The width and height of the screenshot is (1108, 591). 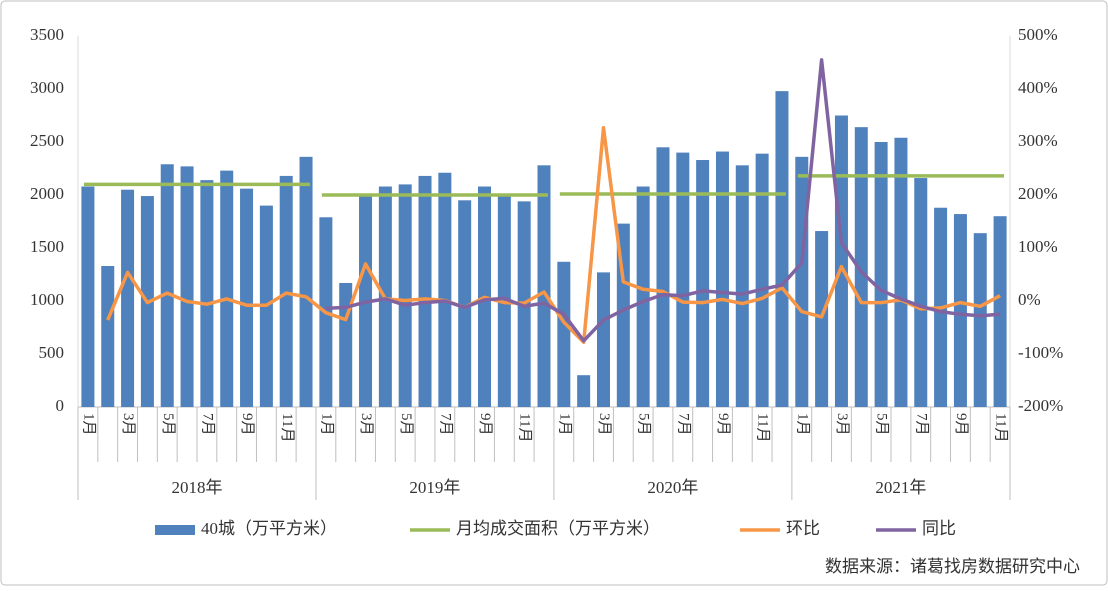 I want to click on y-tick-label: 0, so click(x=60, y=405).